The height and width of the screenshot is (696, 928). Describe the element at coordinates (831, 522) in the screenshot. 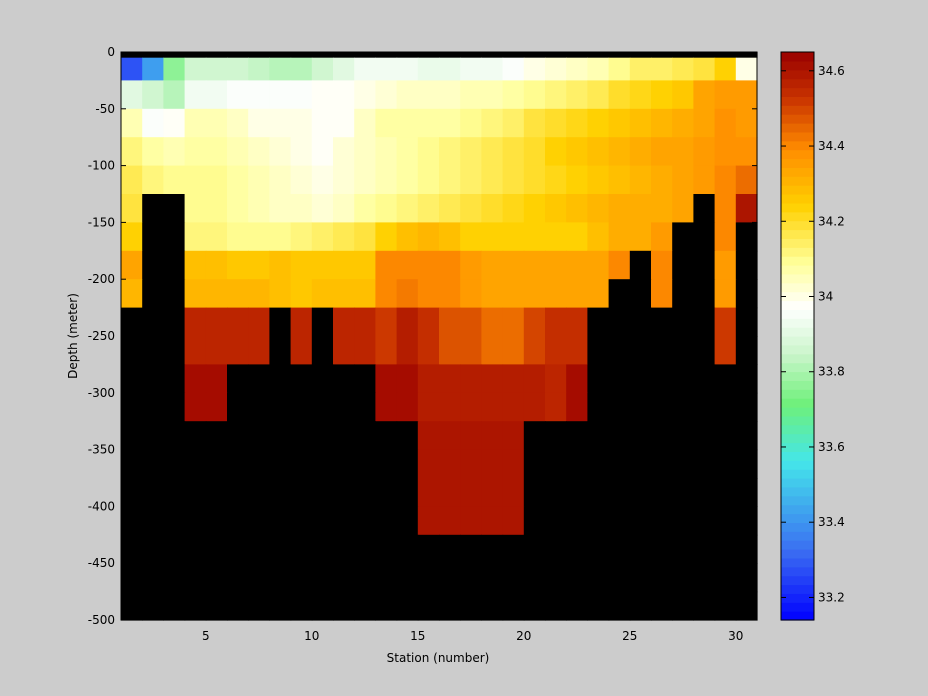

I see `colorbar-tick-label: 33.4` at that location.